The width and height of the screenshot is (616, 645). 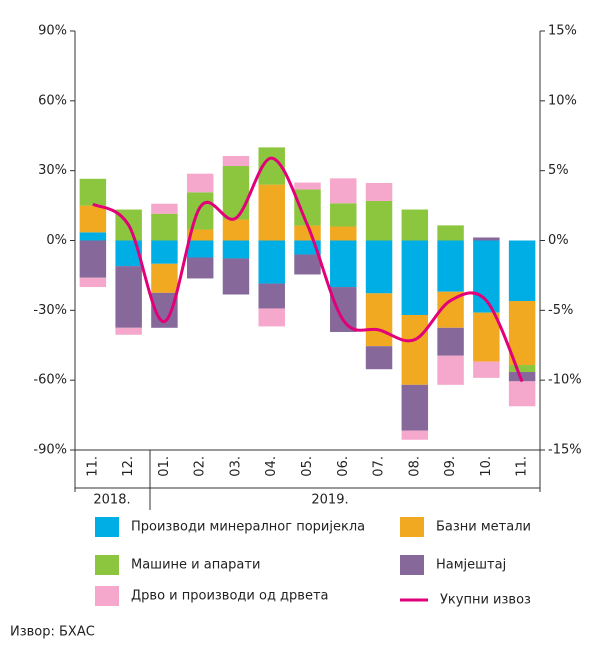 What do you see at coordinates (307, 466) in the screenshot?
I see `x-tick-label: 05.` at bounding box center [307, 466].